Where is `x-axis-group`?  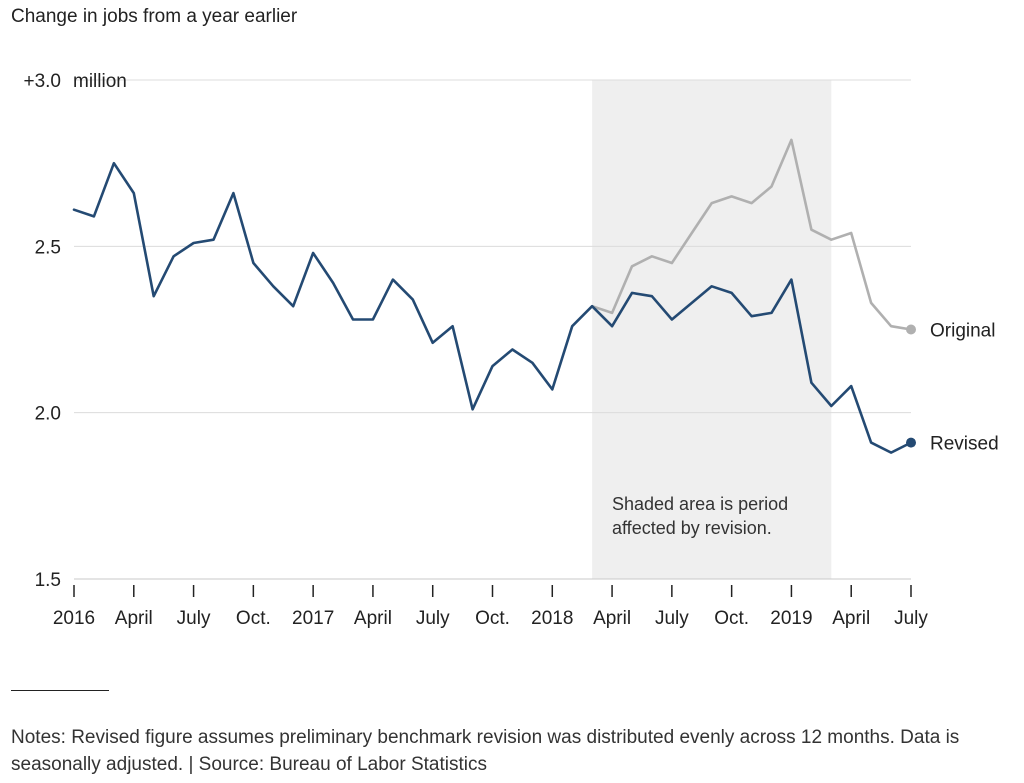 x-axis-group is located at coordinates (492, 587).